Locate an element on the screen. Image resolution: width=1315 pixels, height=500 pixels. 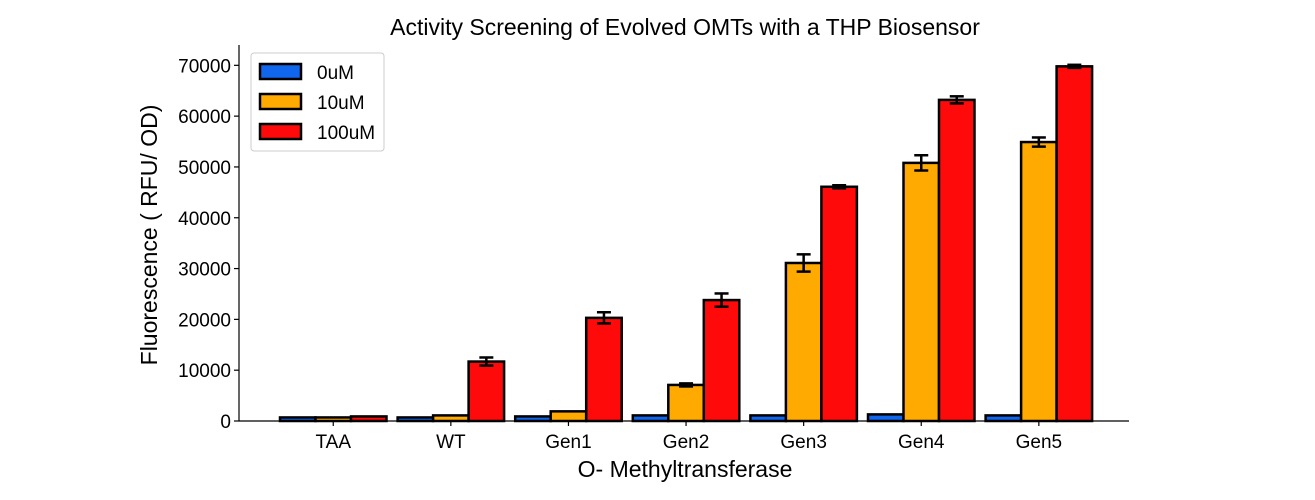
legend-label: 0uM is located at coordinates (335, 73).